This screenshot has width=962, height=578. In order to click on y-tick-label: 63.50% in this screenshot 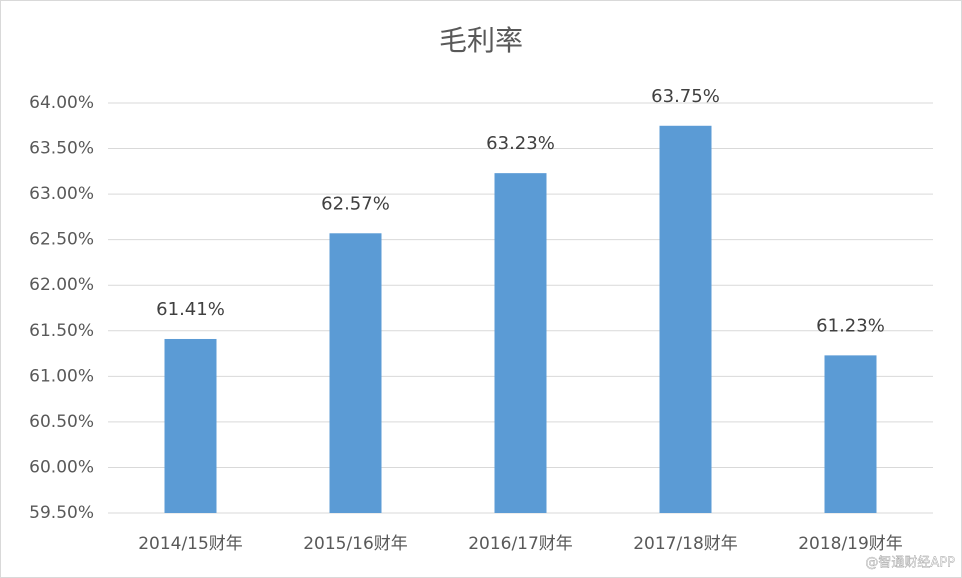, I will do `click(61, 149)`.